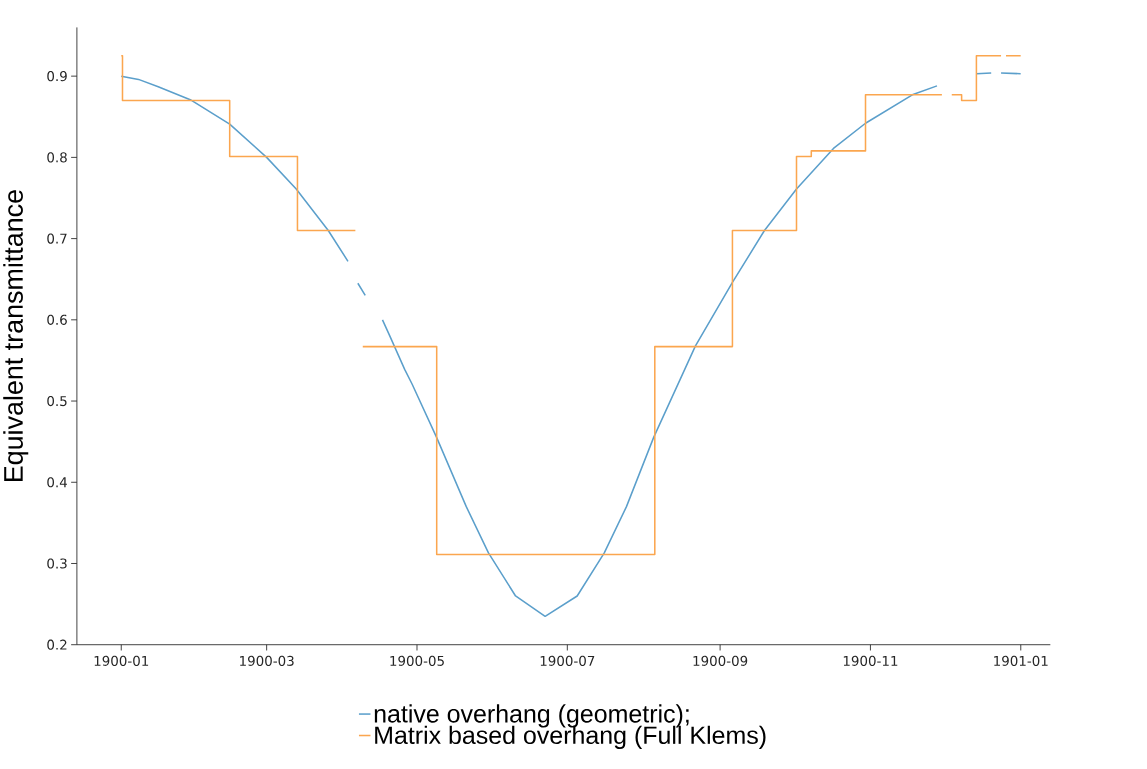 The width and height of the screenshot is (1147, 769). Describe the element at coordinates (121, 660) in the screenshot. I see `x-tick-label: 1900-01` at that location.